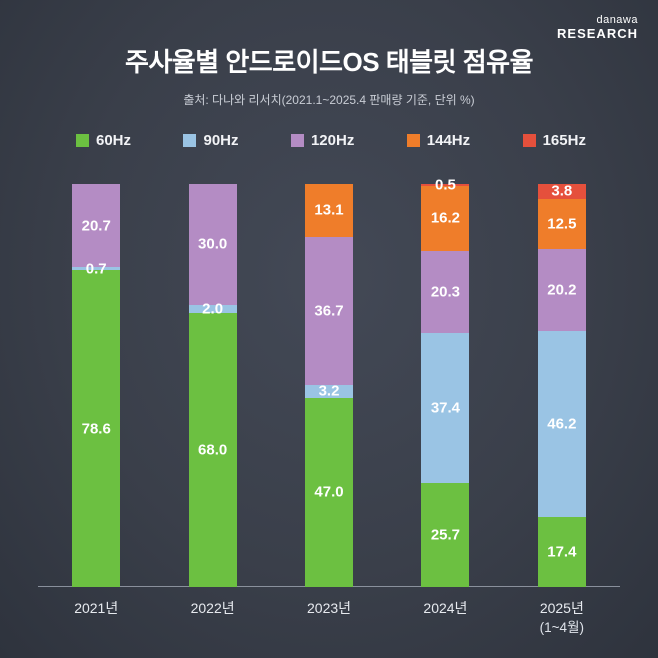 This screenshot has width=658, height=658. I want to click on bar-stack: 47.0 3.2 36.7 13.1, so click(329, 385).